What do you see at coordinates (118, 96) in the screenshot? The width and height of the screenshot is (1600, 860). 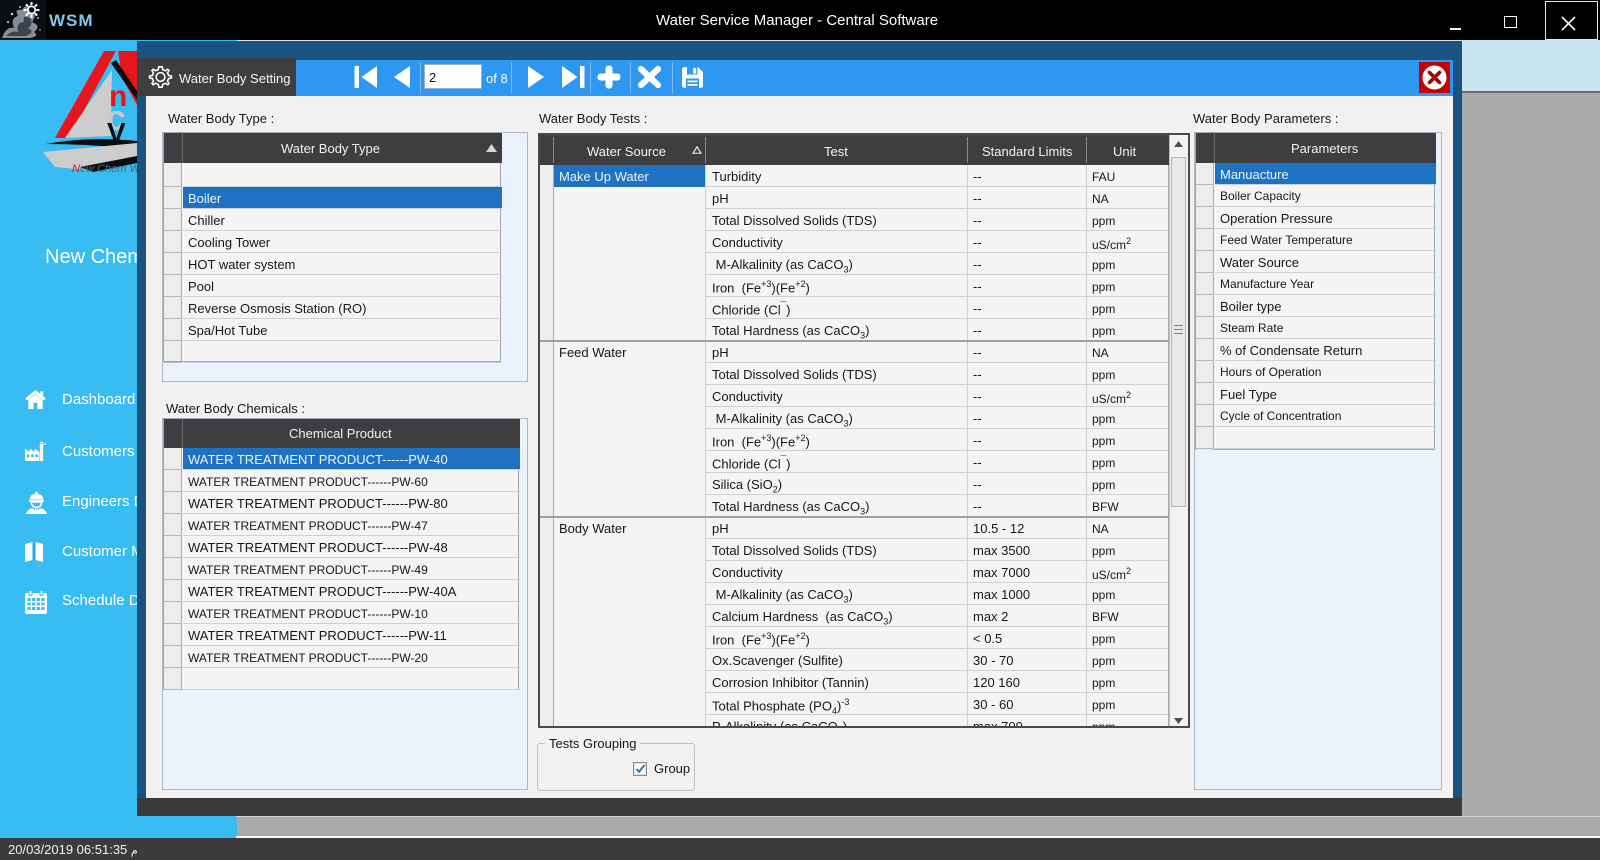 I see `svg-text: n` at bounding box center [118, 96].